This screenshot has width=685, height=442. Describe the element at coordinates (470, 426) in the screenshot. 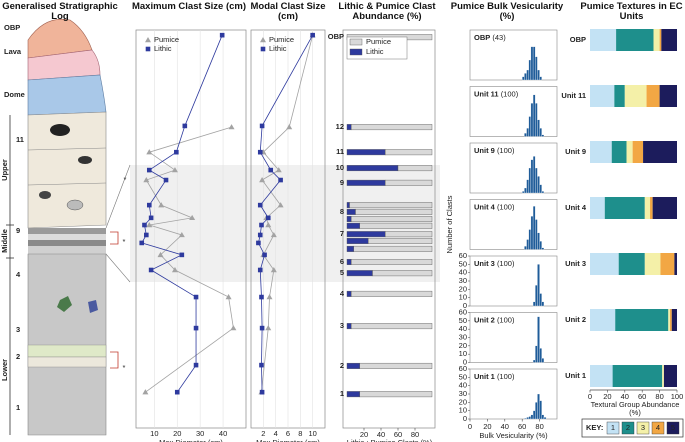

I see `x-tick-label: 0` at that location.